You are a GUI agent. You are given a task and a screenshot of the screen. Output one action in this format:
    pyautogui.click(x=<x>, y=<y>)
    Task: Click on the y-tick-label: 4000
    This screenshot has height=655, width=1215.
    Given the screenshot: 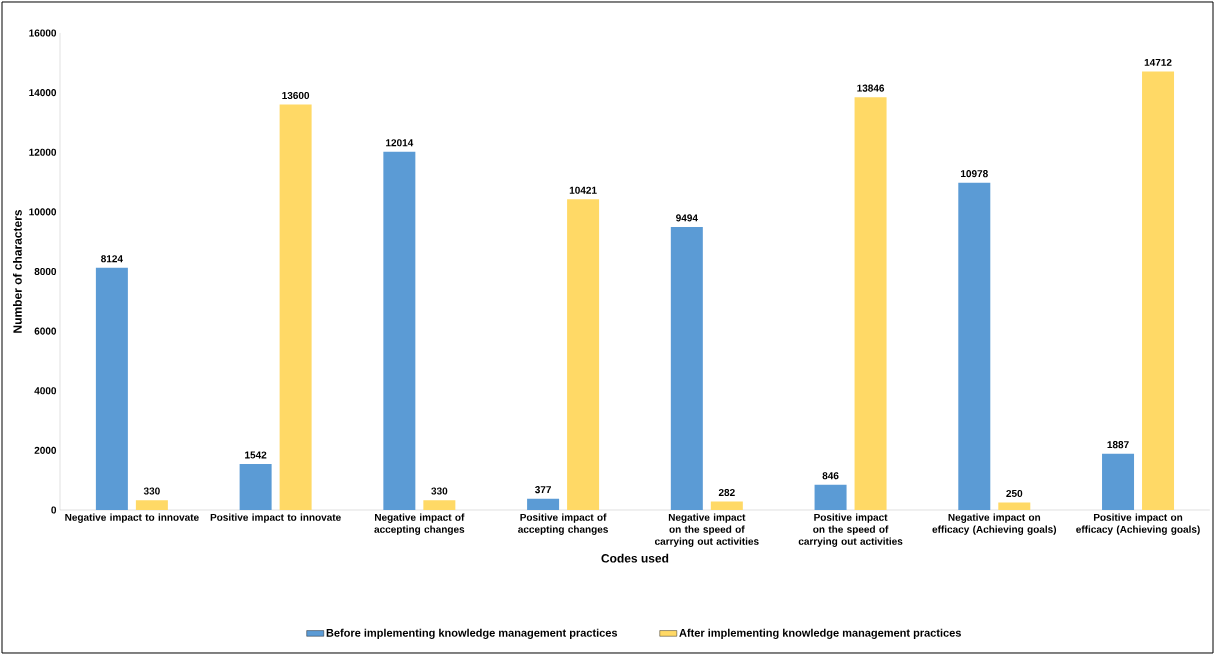 What is the action you would take?
    pyautogui.click(x=45, y=391)
    